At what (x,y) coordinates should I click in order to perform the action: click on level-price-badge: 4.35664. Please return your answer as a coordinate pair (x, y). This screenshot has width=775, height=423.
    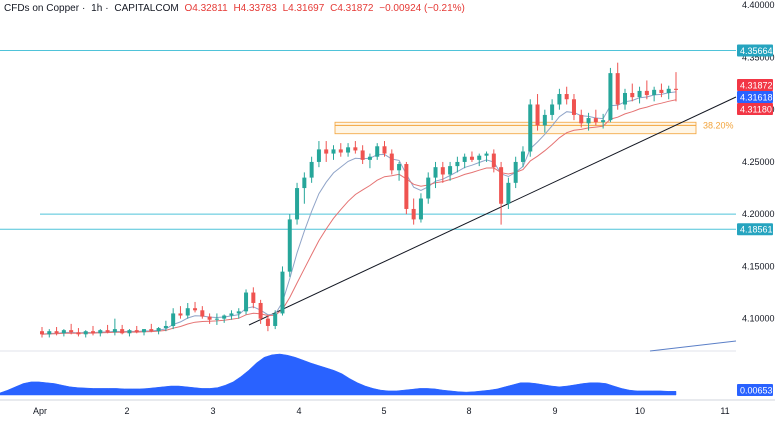
    Looking at the image, I should click on (756, 51).